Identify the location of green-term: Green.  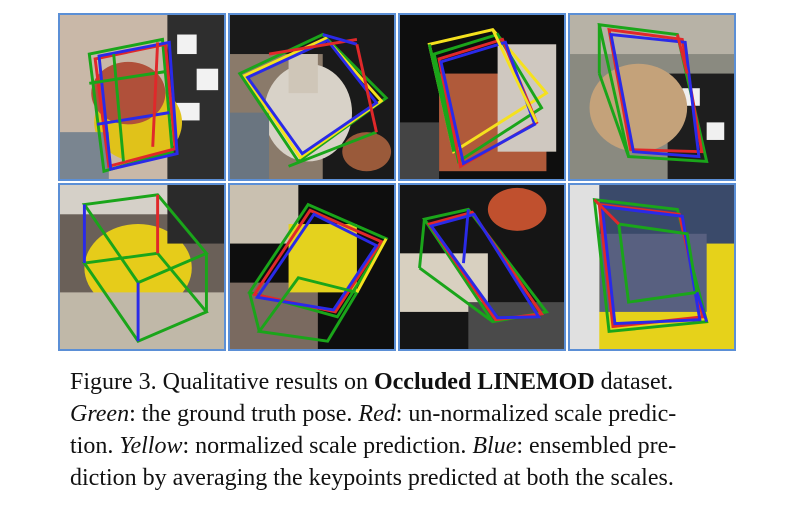
(100, 414).